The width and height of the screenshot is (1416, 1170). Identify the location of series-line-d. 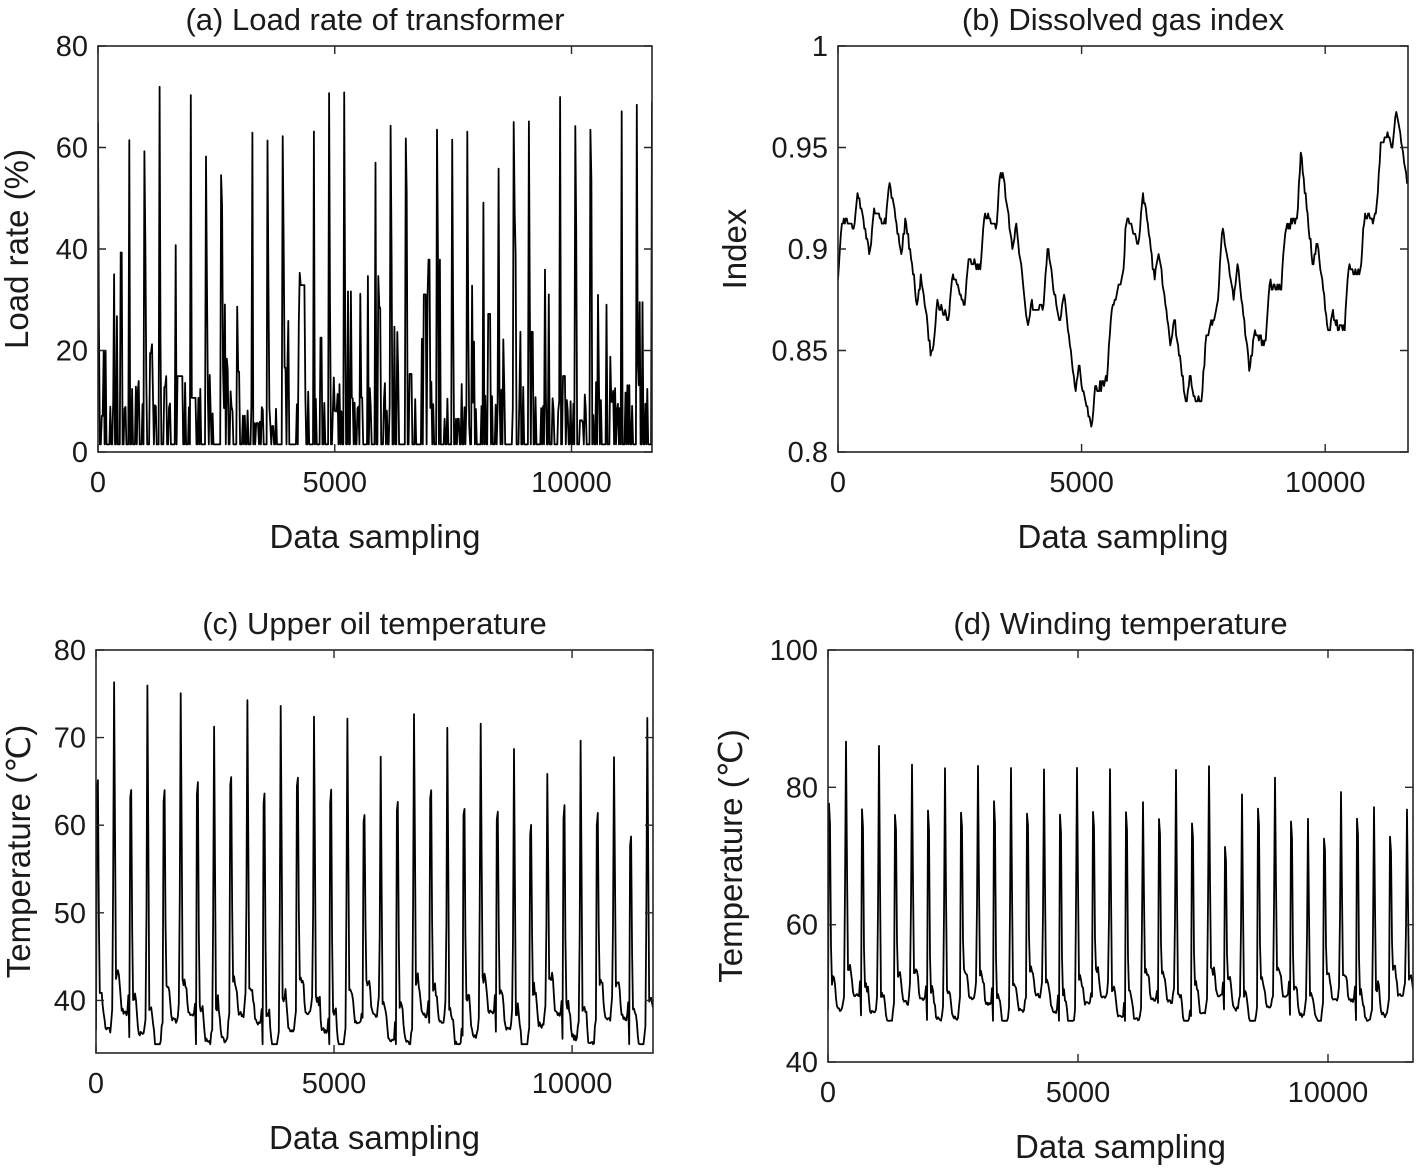
(1120, 881).